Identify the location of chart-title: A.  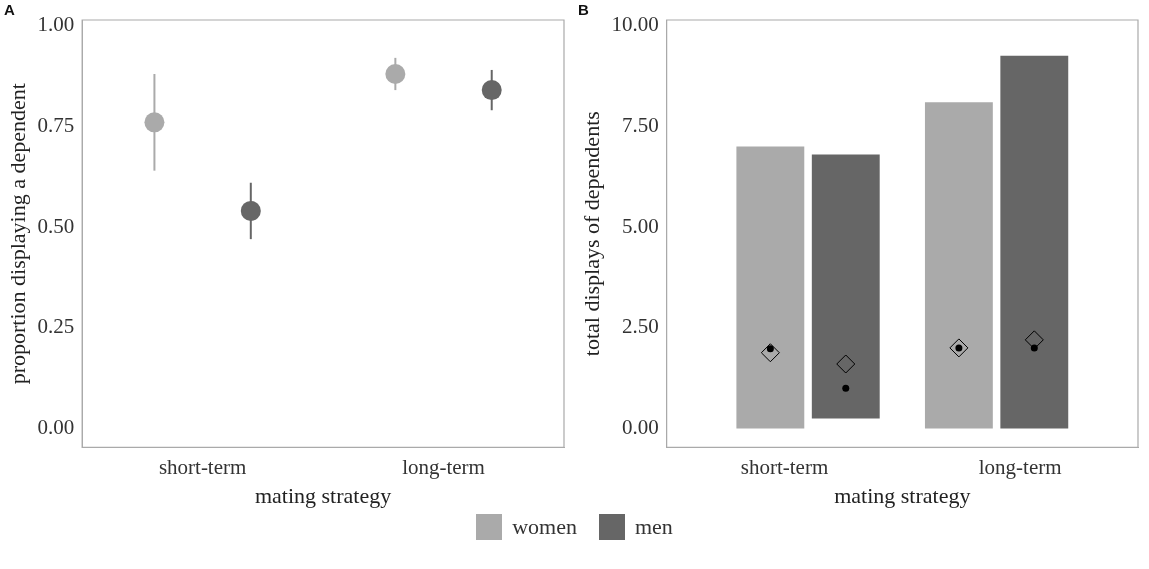
(9, 10).